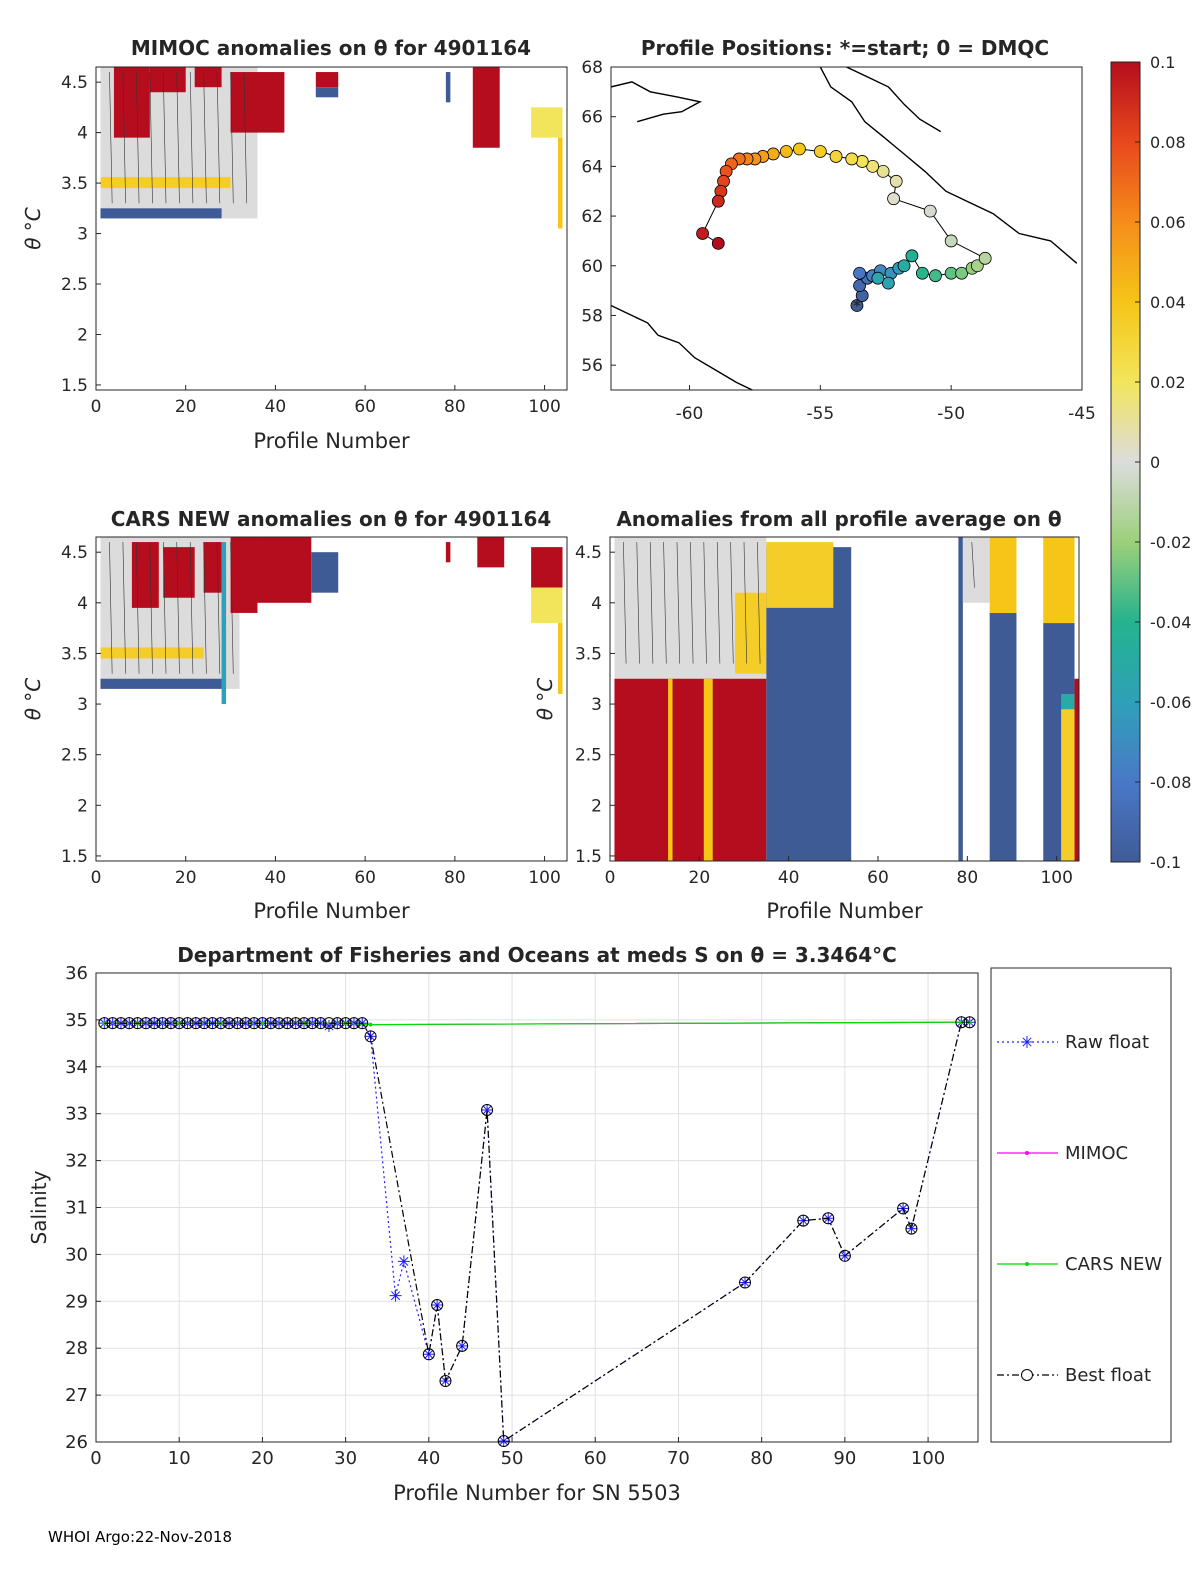 The width and height of the screenshot is (1200, 1575). What do you see at coordinates (592, 366) in the screenshot?
I see `y-tick-label: 56` at bounding box center [592, 366].